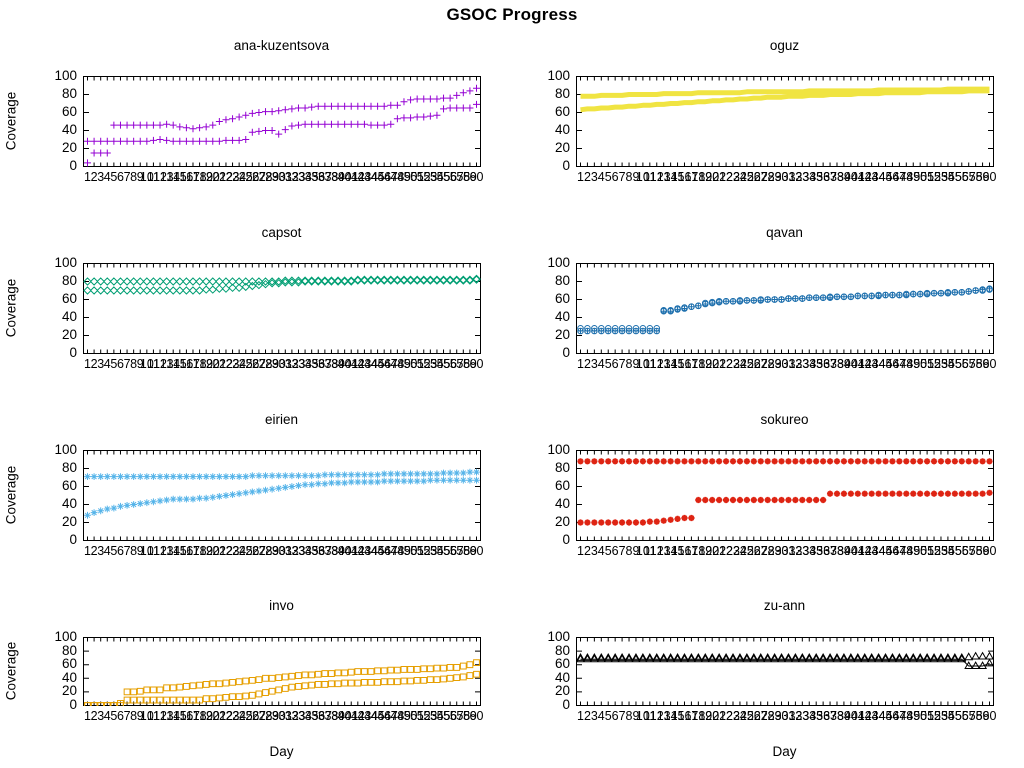 The height and width of the screenshot is (768, 1024). I want to click on subplot-title-oguz: oguz, so click(784, 45).